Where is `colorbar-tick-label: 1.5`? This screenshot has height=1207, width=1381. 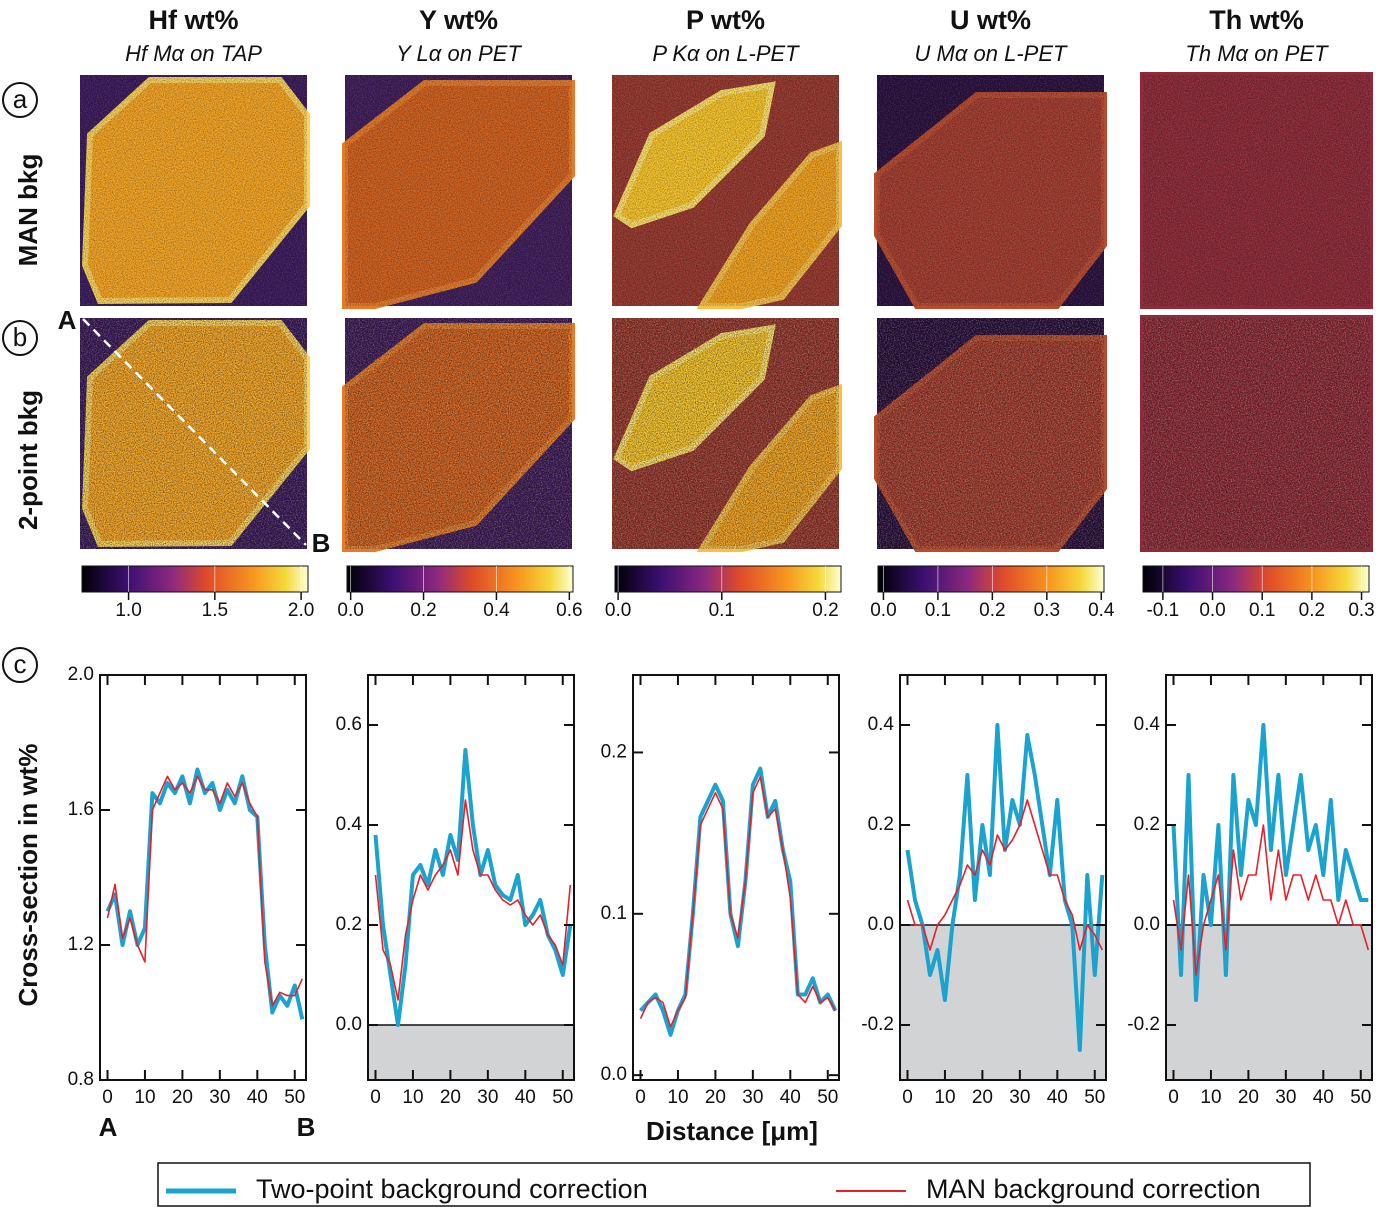 colorbar-tick-label: 1.5 is located at coordinates (215, 610).